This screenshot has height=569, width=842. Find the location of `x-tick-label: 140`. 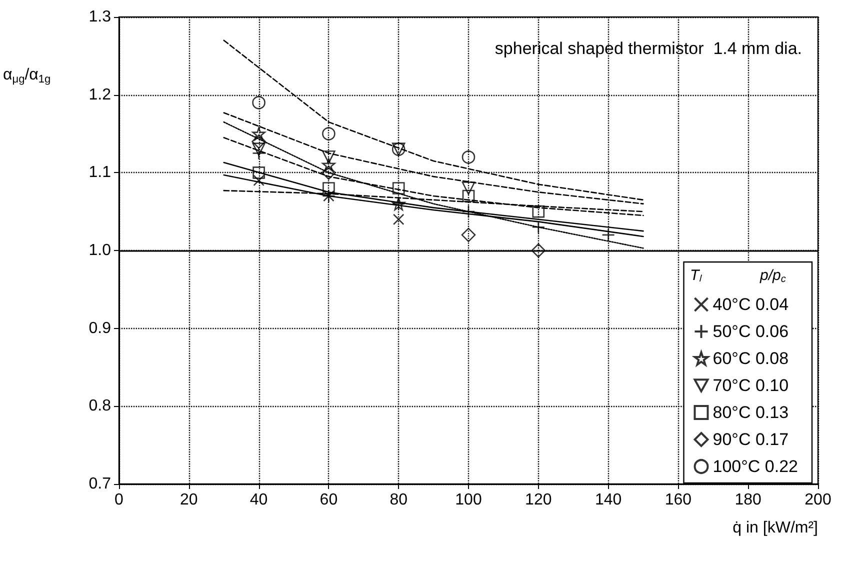

x-tick-label: 140 is located at coordinates (608, 500).